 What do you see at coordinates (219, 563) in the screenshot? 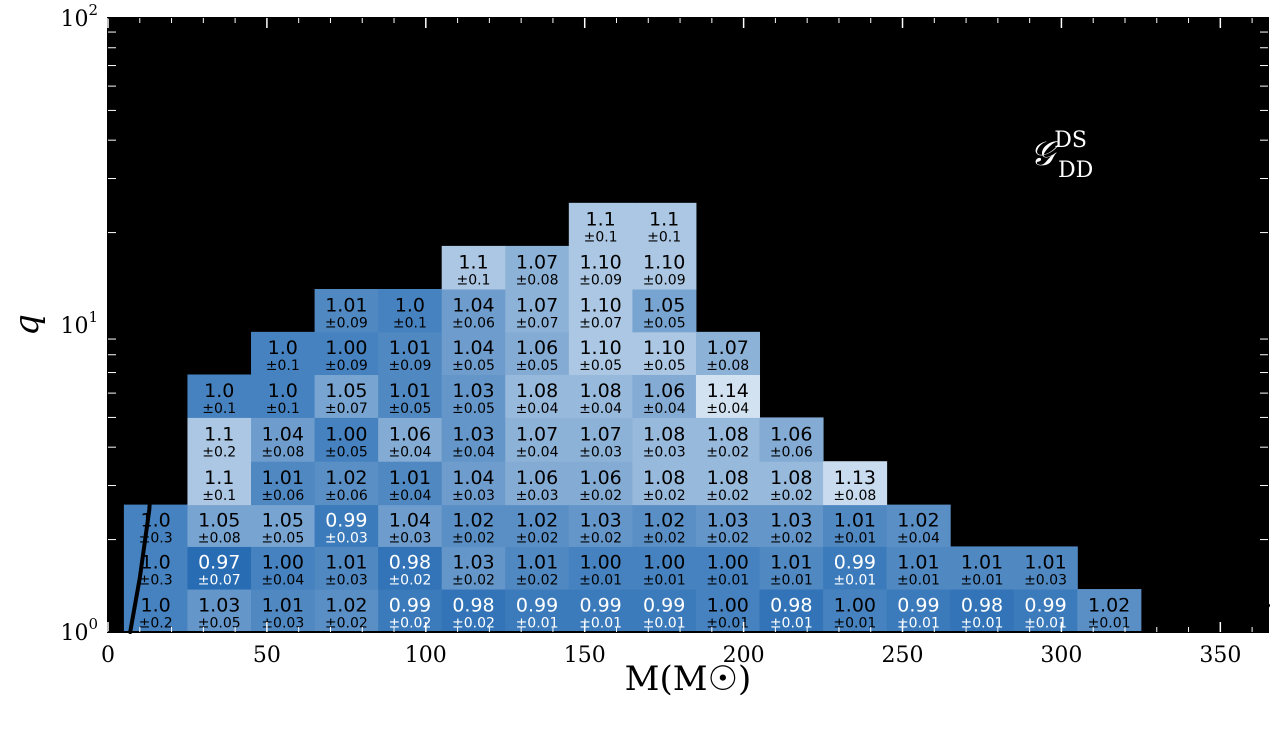
I see `cell-value-label: 0.97` at bounding box center [219, 563].